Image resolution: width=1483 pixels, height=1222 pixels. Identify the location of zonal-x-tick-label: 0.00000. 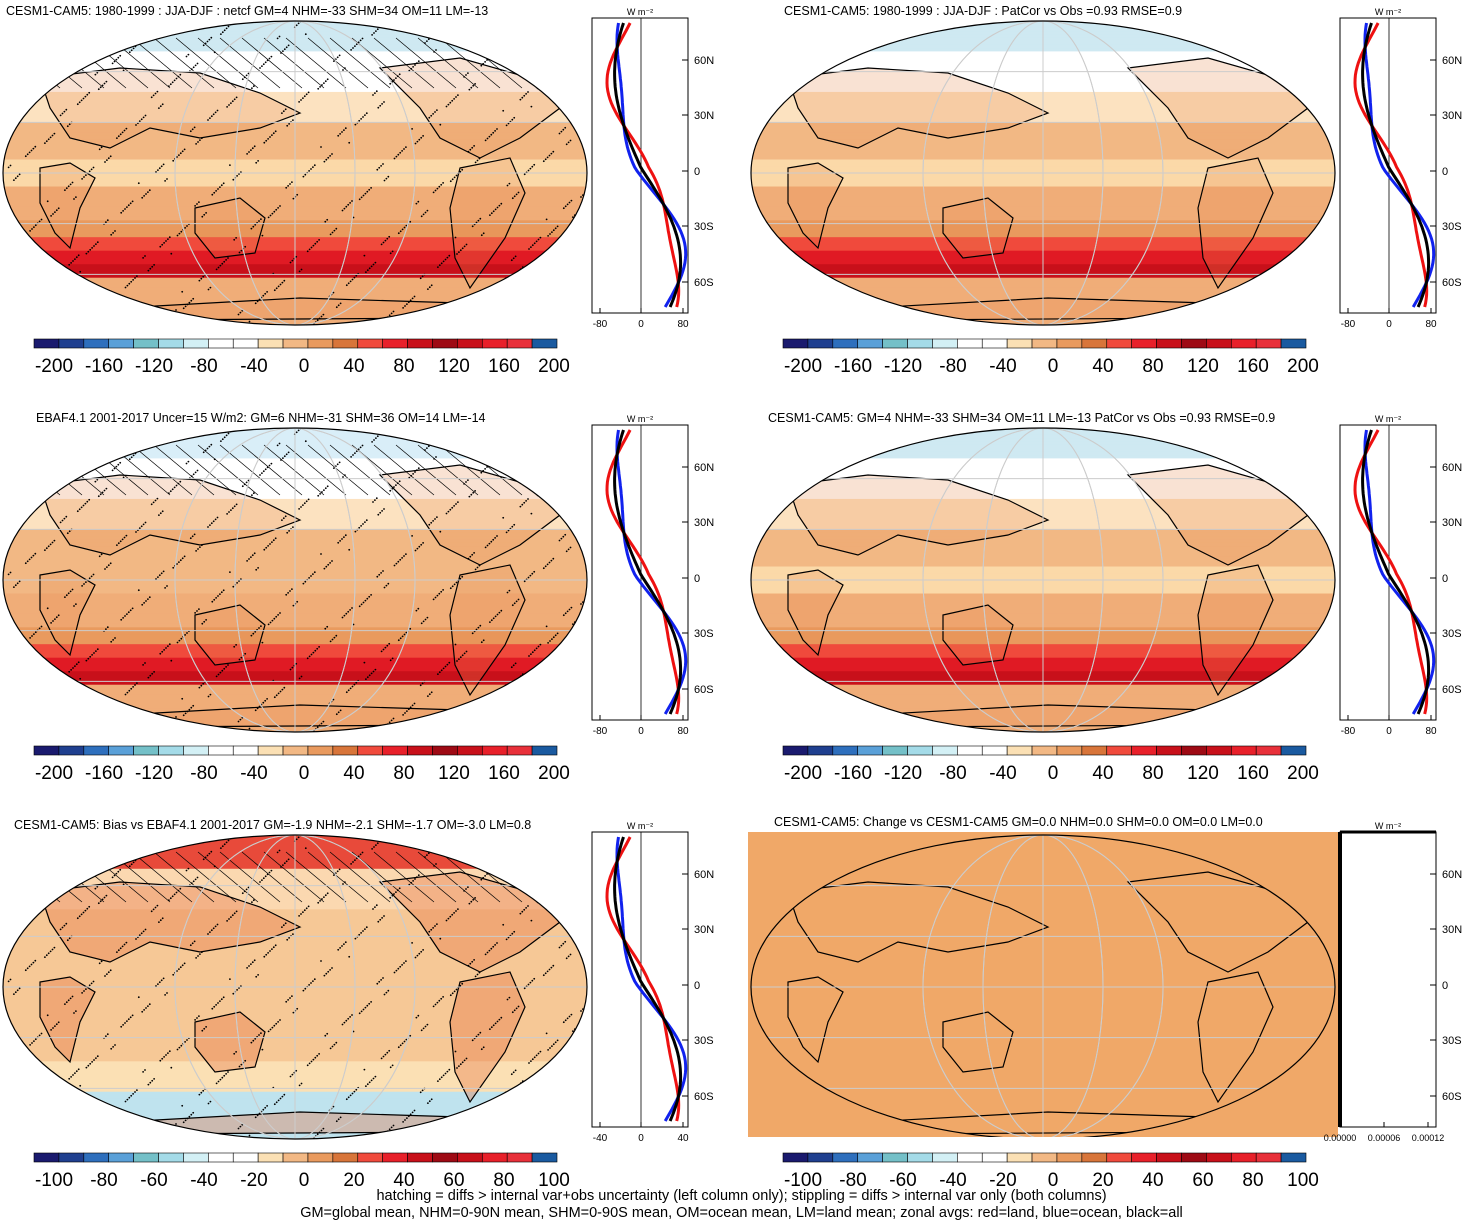
(1340, 1138).